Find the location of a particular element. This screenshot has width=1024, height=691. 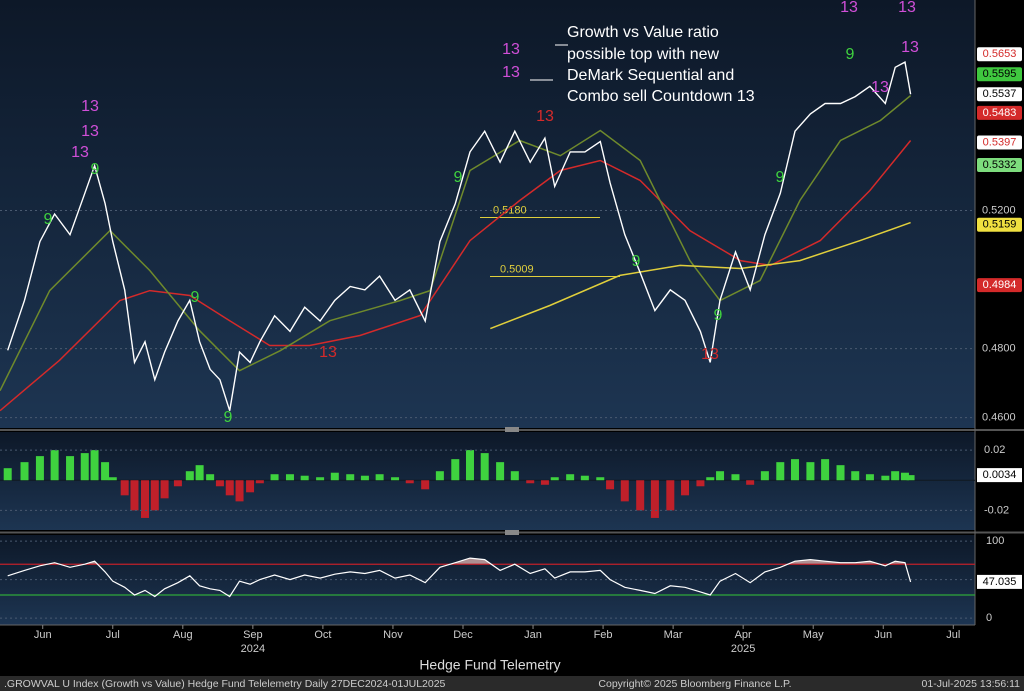

year-label: 2025 is located at coordinates (743, 649).